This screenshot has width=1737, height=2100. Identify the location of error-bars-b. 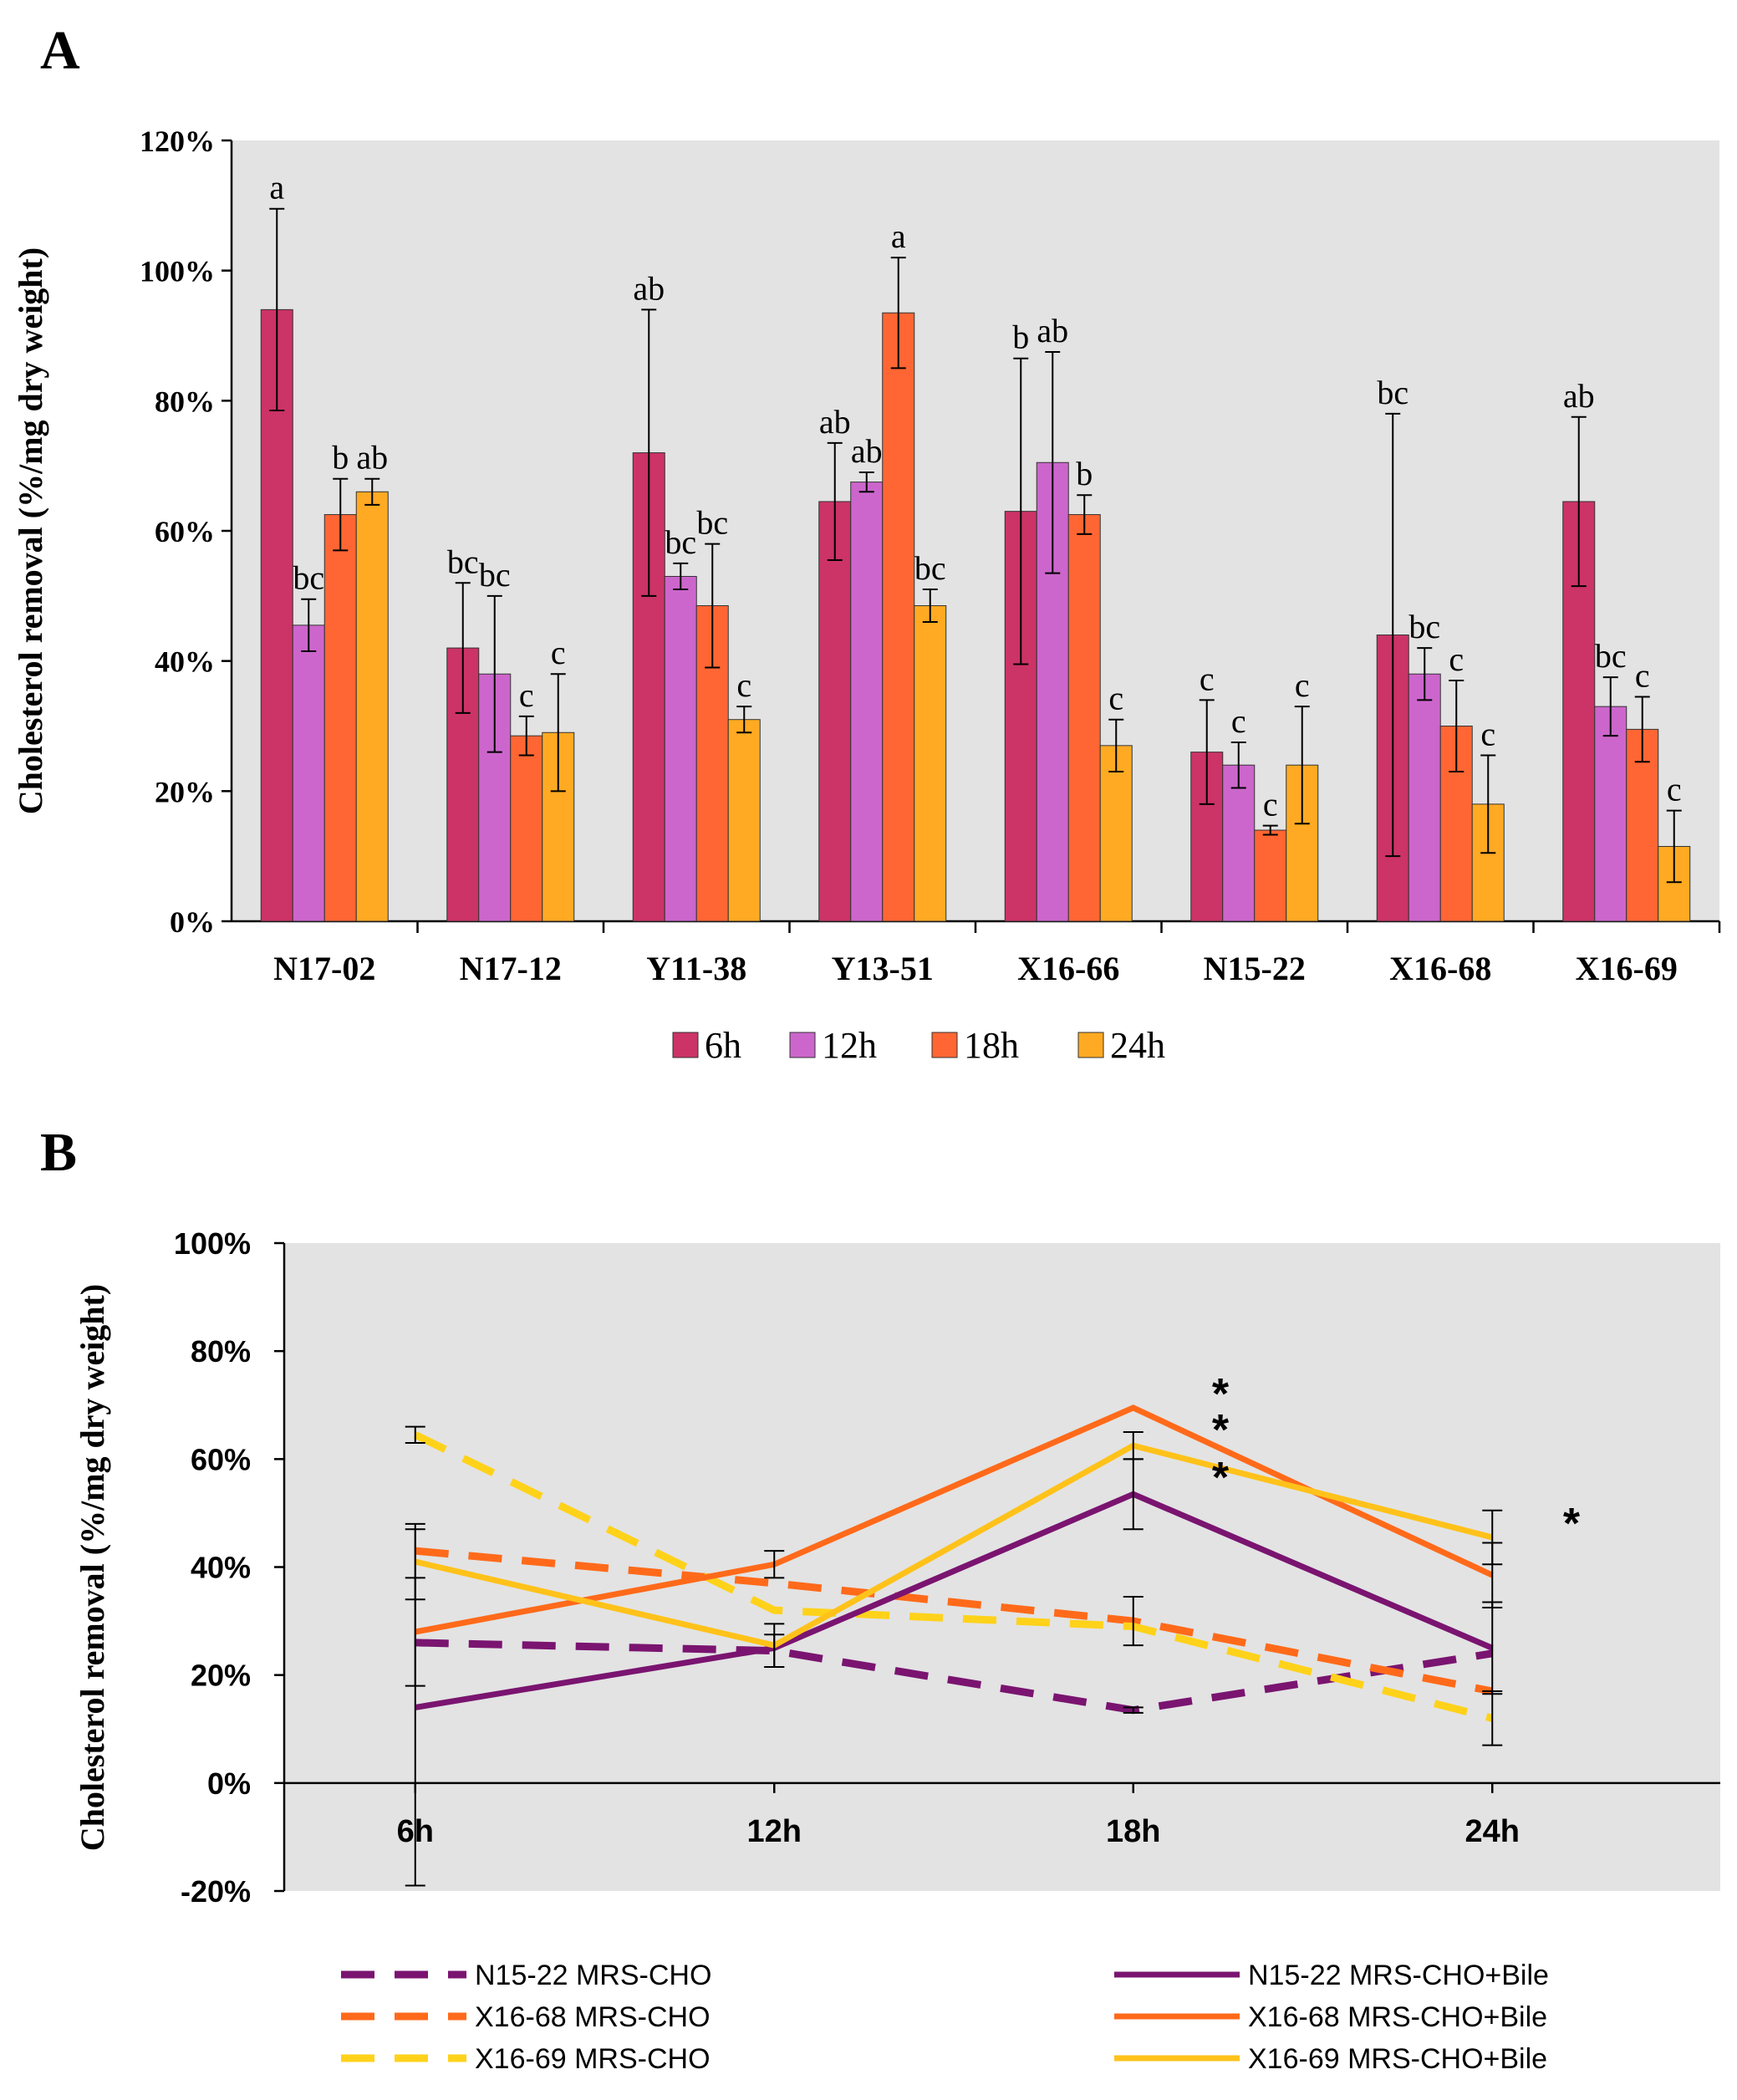
(954, 1656).